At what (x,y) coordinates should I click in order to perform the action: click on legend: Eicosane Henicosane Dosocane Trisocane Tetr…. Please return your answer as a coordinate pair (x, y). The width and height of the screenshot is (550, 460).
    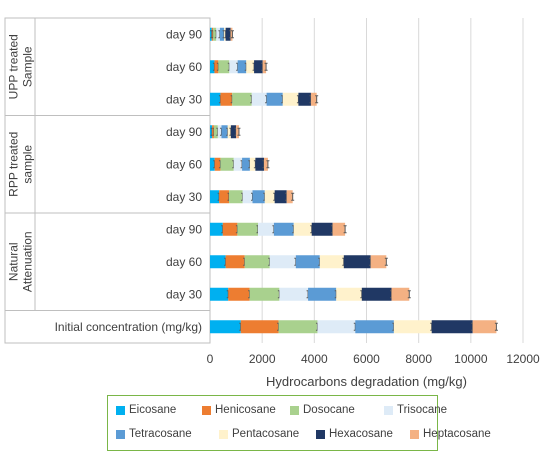
    Looking at the image, I should click on (299, 423).